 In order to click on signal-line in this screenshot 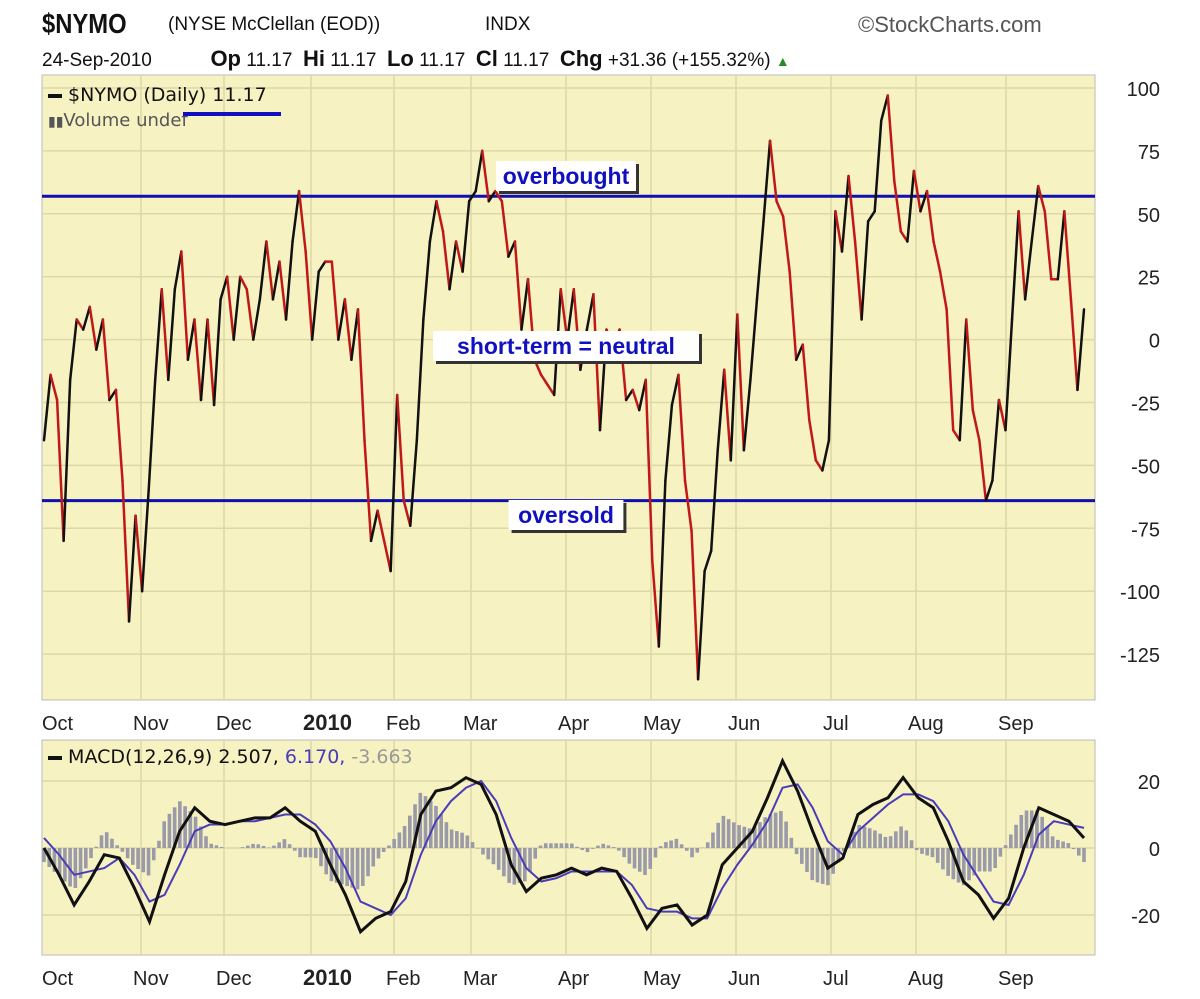, I will do `click(564, 849)`.